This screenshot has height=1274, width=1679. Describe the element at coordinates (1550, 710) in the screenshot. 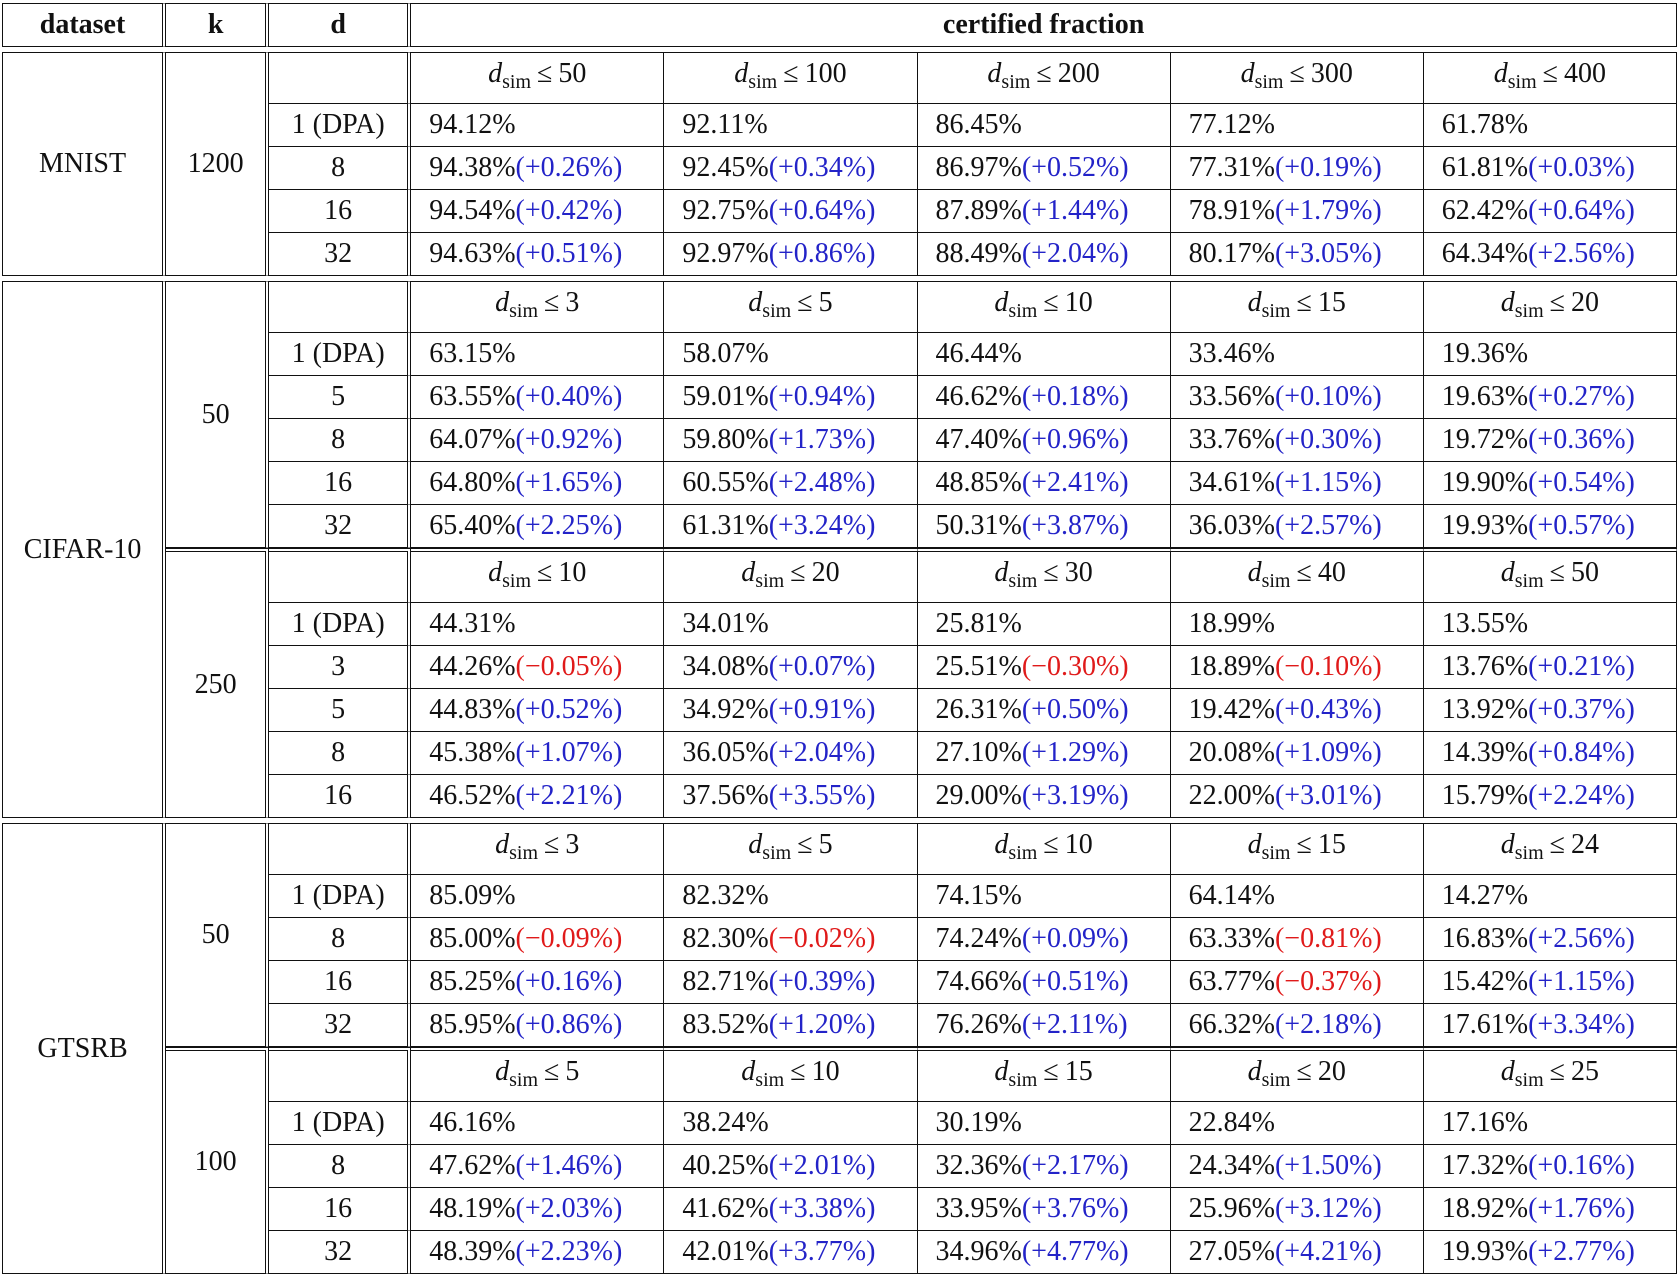

I see `value-cell: 13.92%(+0.37%)` at that location.